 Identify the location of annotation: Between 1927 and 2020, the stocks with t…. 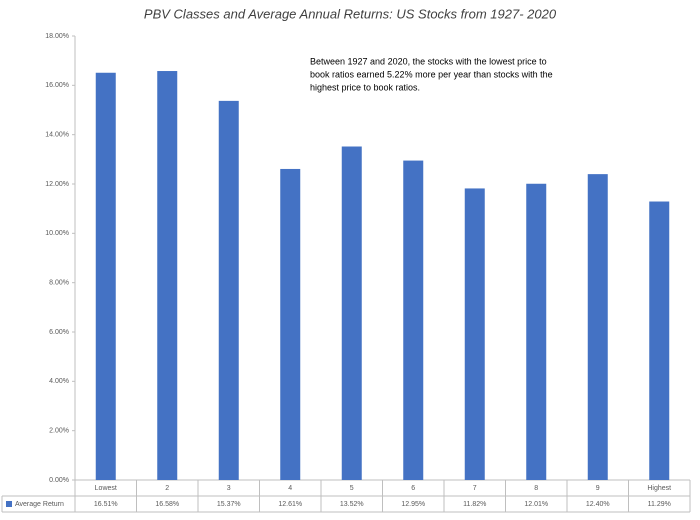
(428, 61).